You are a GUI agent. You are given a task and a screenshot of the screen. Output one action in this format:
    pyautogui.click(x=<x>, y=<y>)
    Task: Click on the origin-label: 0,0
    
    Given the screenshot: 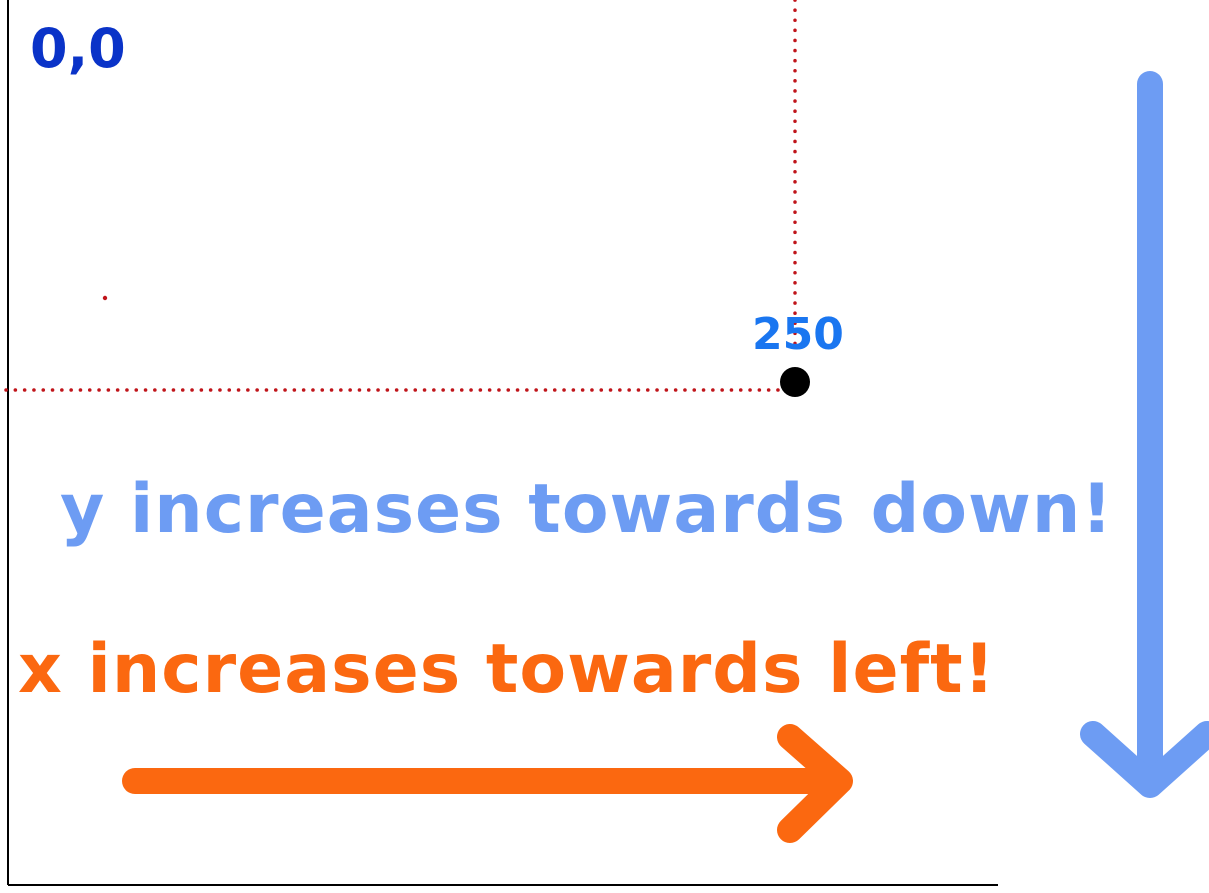 What is the action you would take?
    pyautogui.click(x=78, y=48)
    